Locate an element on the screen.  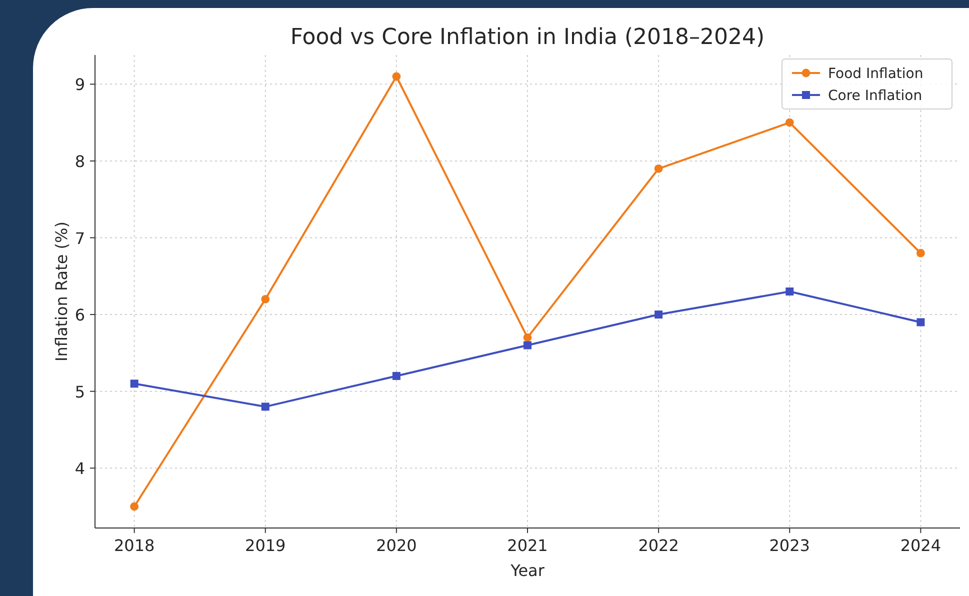
x-tick-label: 2018 is located at coordinates (134, 545).